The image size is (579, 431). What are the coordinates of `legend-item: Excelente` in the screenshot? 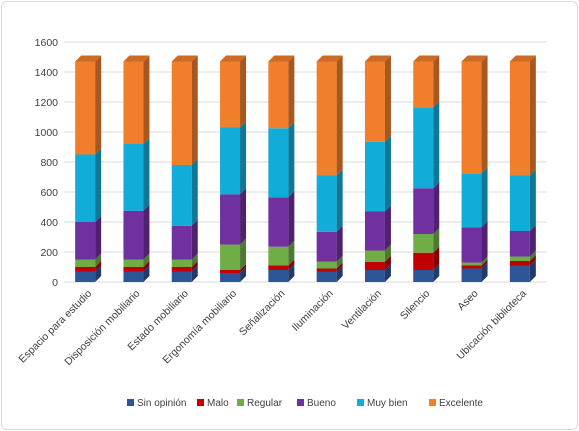 It's located at (456, 403).